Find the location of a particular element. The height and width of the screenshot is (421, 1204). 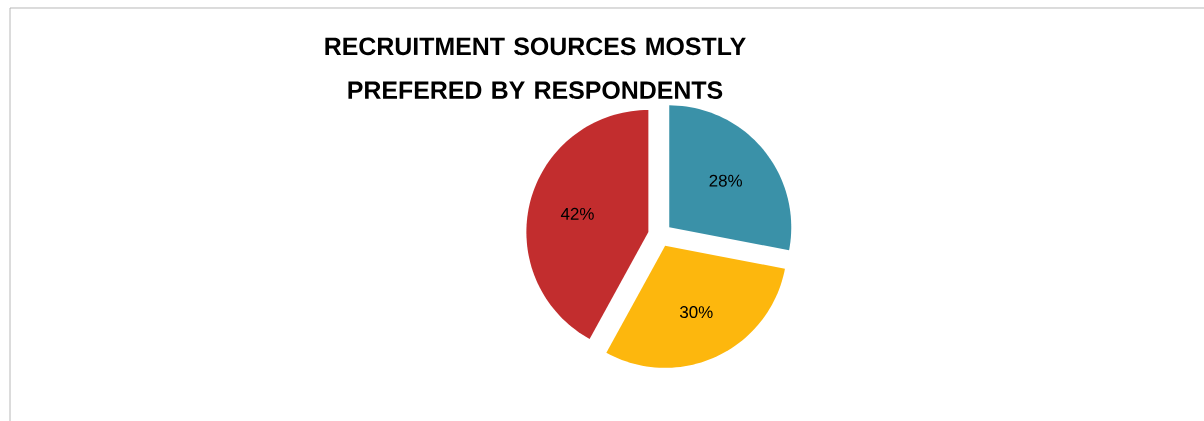

data-label: 30% is located at coordinates (696, 312).